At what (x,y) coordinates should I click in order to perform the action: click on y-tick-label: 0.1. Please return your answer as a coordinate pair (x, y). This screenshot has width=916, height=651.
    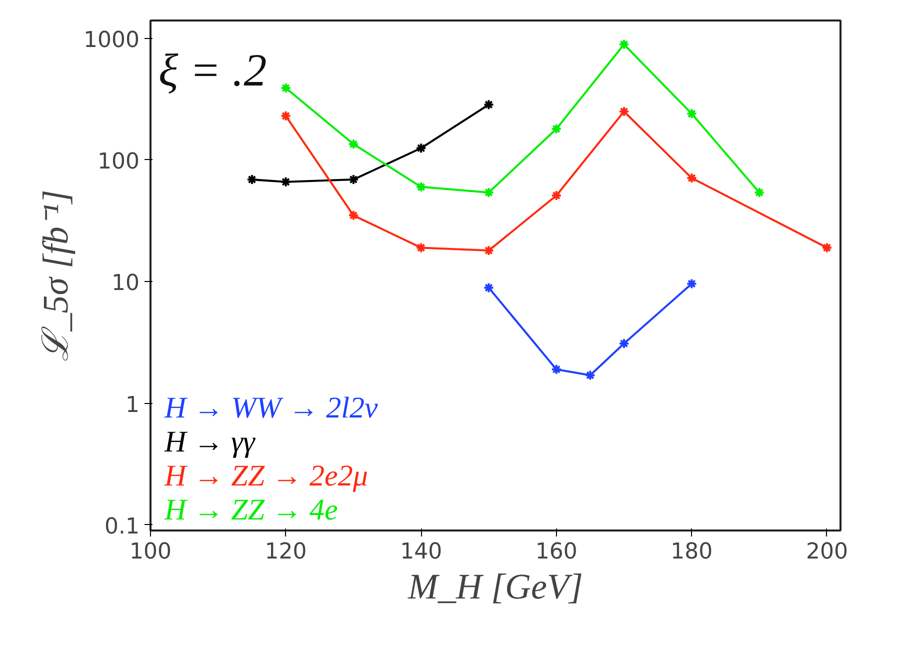
    Looking at the image, I should click on (122, 527).